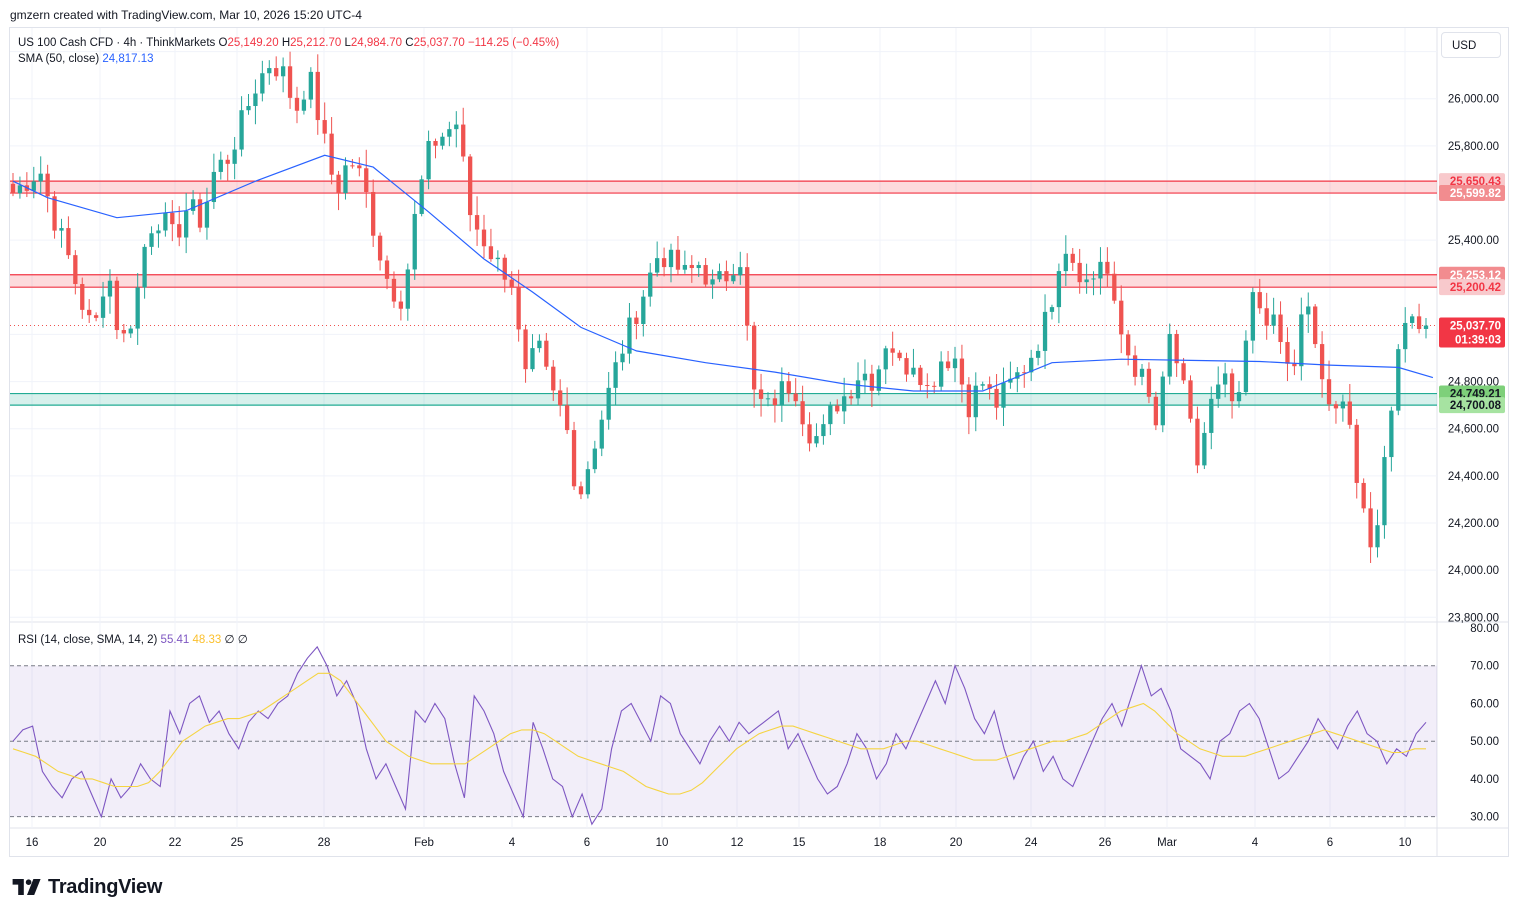 The image size is (1519, 917). What do you see at coordinates (32, 843) in the screenshot?
I see `time-axis-label: 16` at bounding box center [32, 843].